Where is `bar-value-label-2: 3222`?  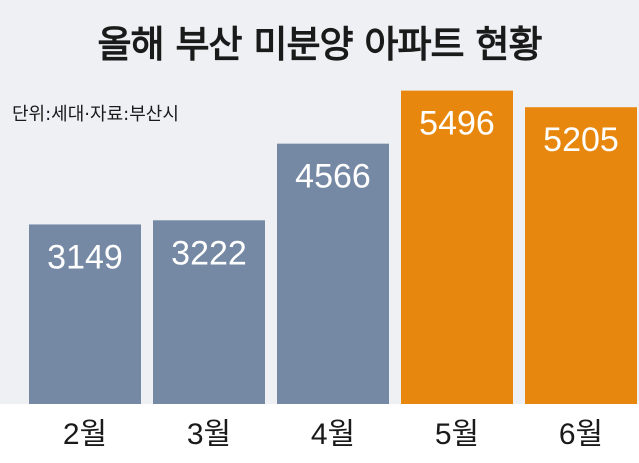
bar-value-label-2: 3222 is located at coordinates (209, 253).